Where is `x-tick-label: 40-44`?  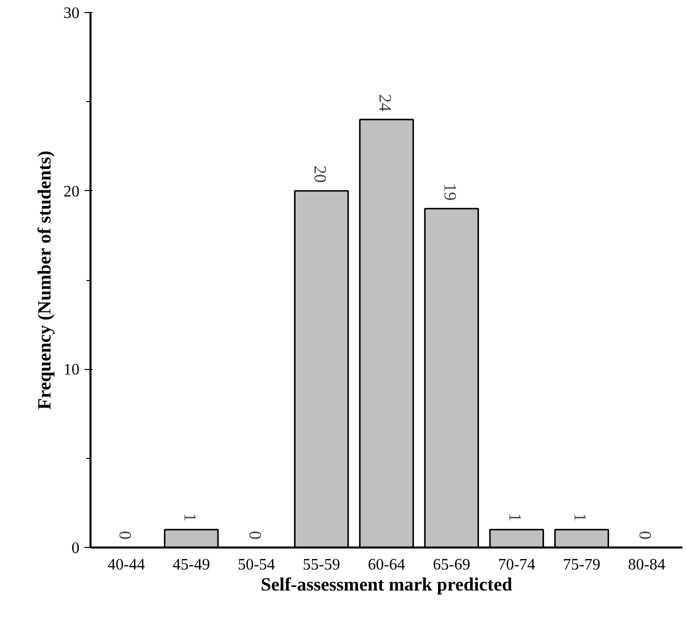
x-tick-label: 40-44 is located at coordinates (126, 565).